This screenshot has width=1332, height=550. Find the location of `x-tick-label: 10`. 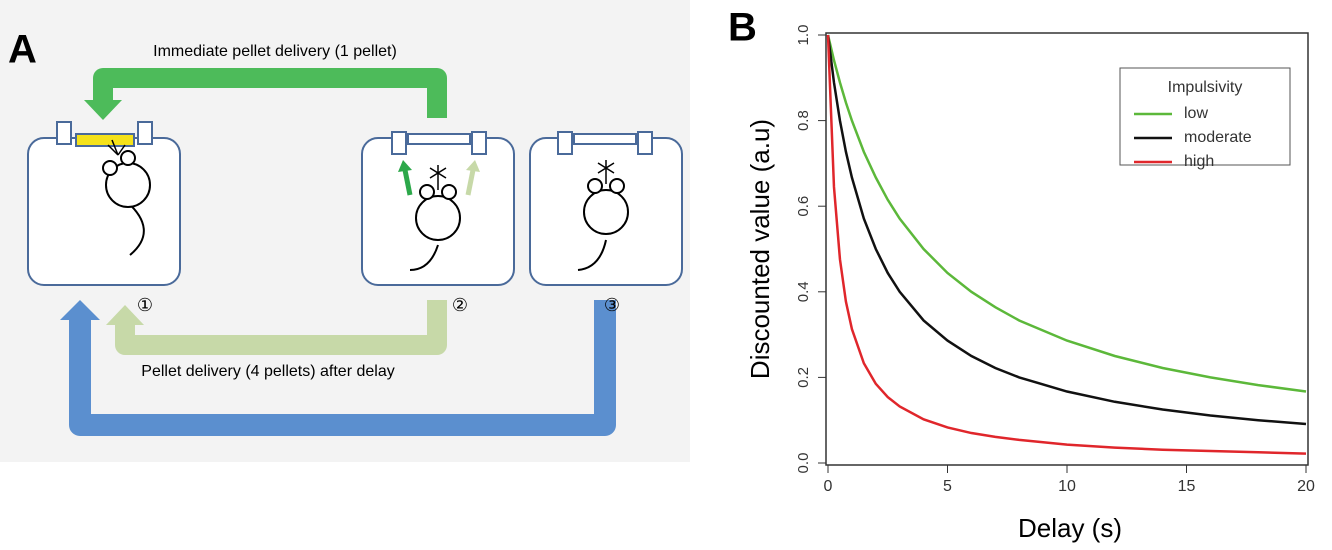

x-tick-label: 10 is located at coordinates (1067, 486).